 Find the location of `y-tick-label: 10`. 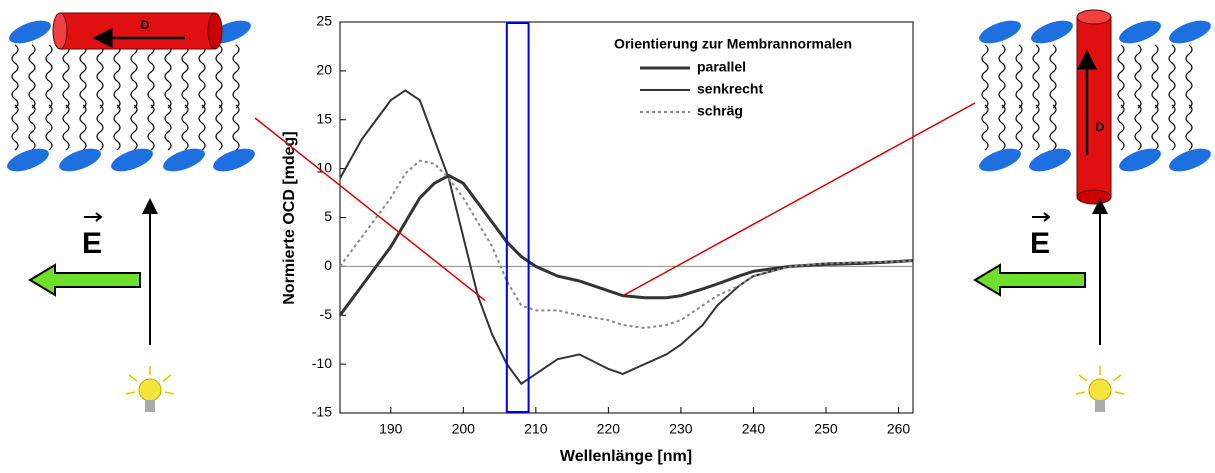

y-tick-label: 10 is located at coordinates (324, 167).